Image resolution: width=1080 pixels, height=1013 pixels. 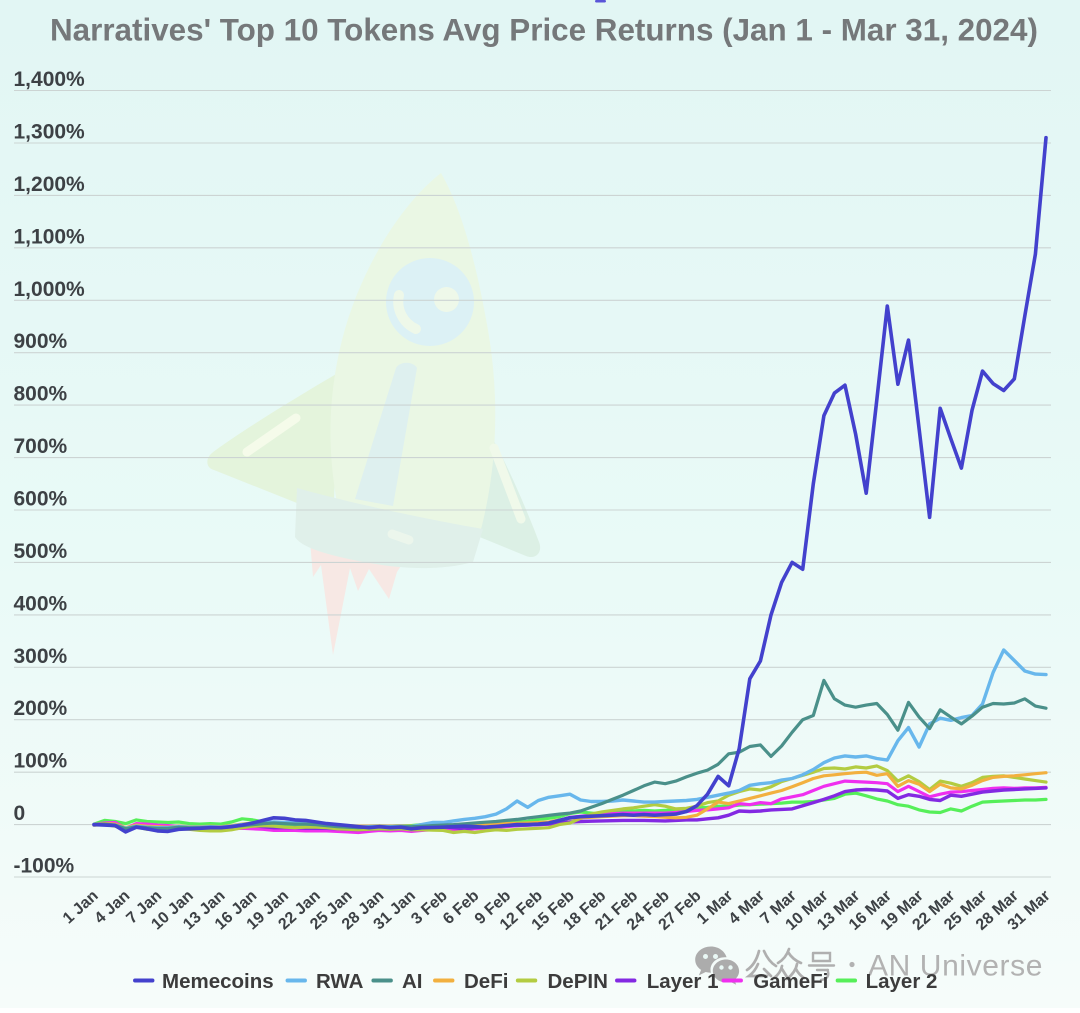 What do you see at coordinates (50, 289) in the screenshot?
I see `svg-text: 1,000%` at bounding box center [50, 289].